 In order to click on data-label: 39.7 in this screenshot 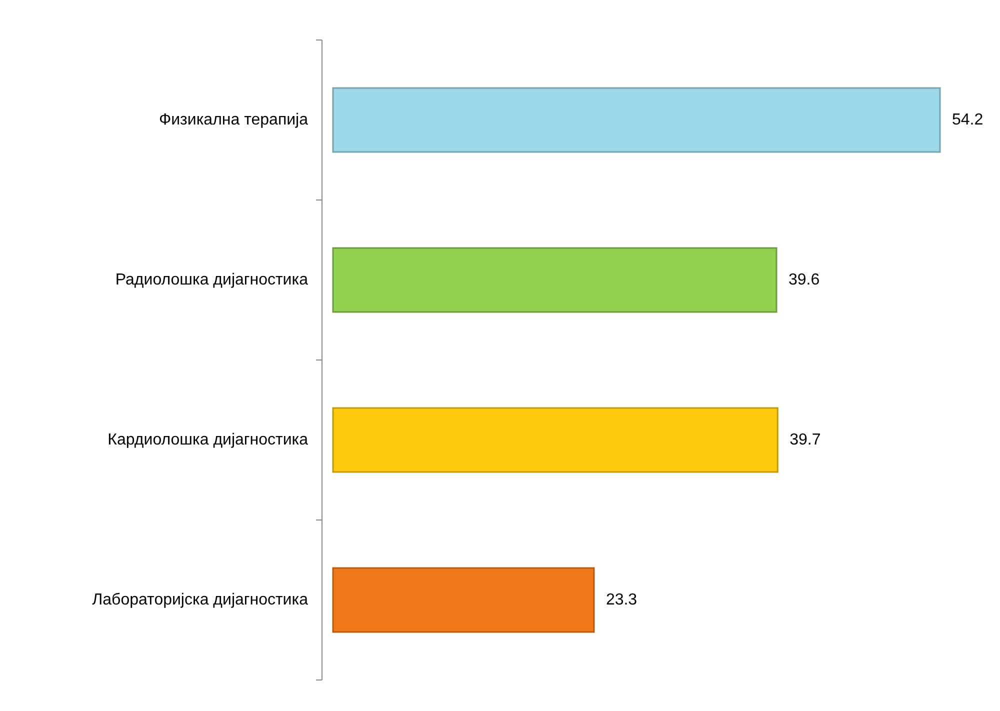, I will do `click(805, 440)`.